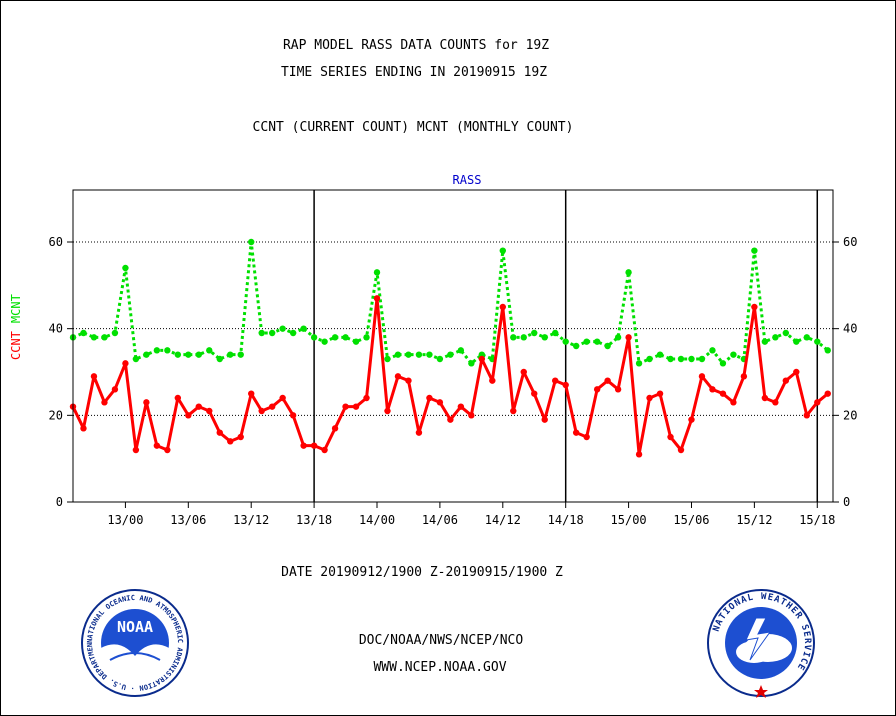 The height and width of the screenshot is (716, 896). I want to click on x-tick-label: 13/00, so click(125, 520).